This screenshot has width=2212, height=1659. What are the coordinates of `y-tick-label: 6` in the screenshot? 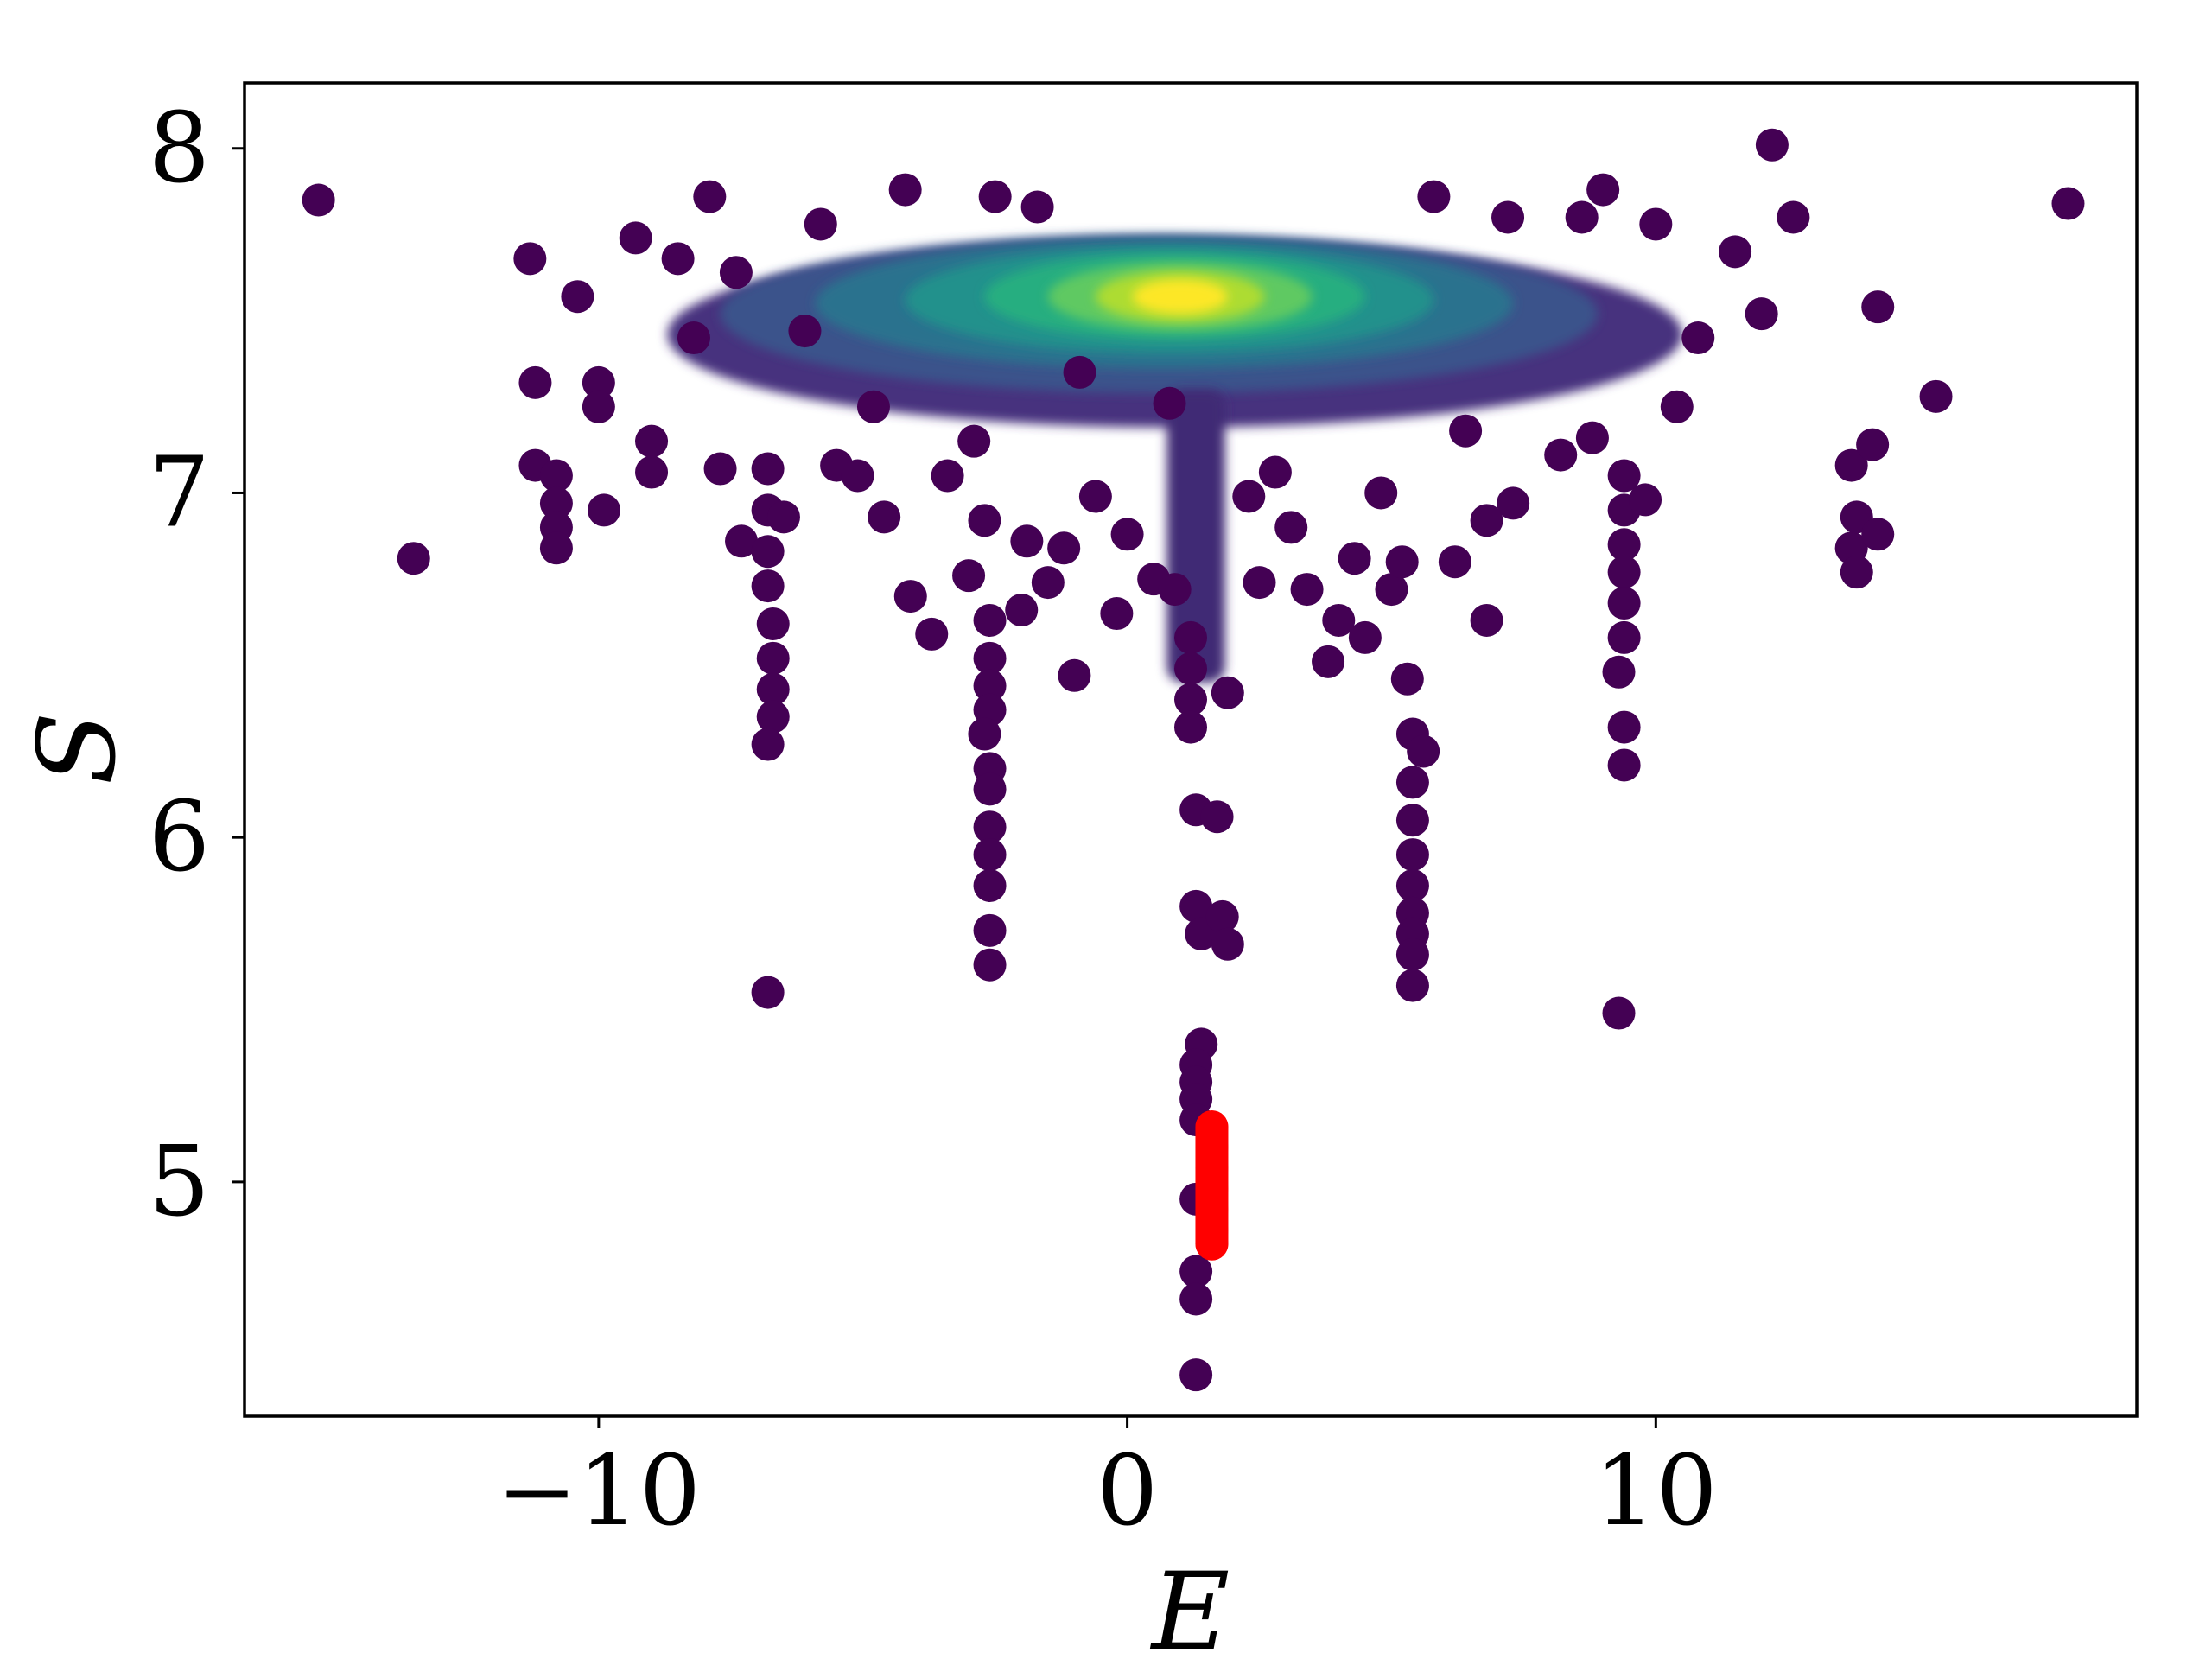 It's located at (179, 837).